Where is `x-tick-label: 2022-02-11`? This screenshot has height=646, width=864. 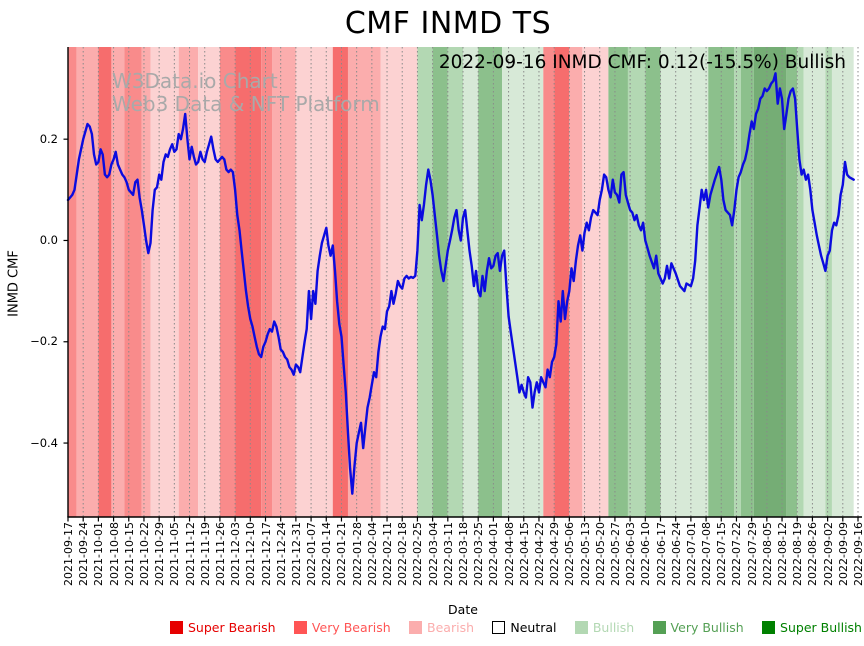 x-tick-label: 2022-02-11 is located at coordinates (388, 554).